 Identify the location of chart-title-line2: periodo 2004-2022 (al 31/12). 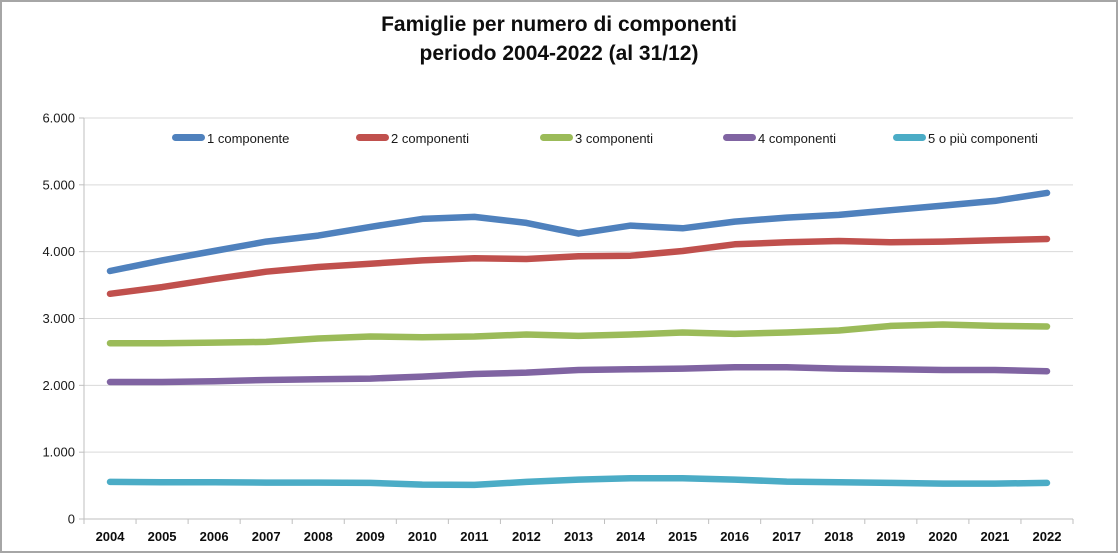
(559, 53).